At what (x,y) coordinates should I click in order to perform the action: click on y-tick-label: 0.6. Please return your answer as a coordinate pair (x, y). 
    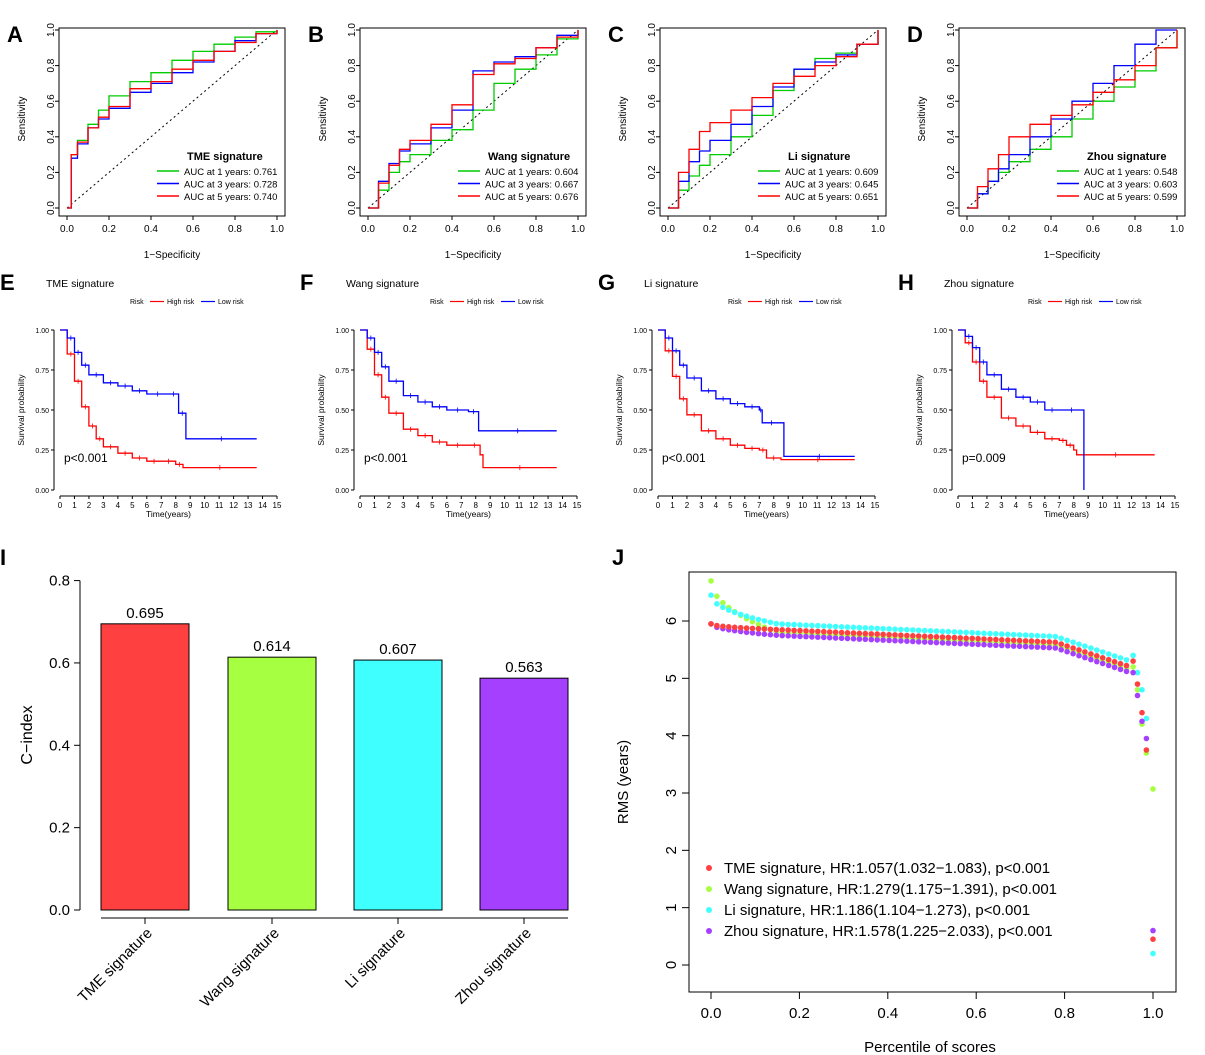
    Looking at the image, I should click on (352, 101).